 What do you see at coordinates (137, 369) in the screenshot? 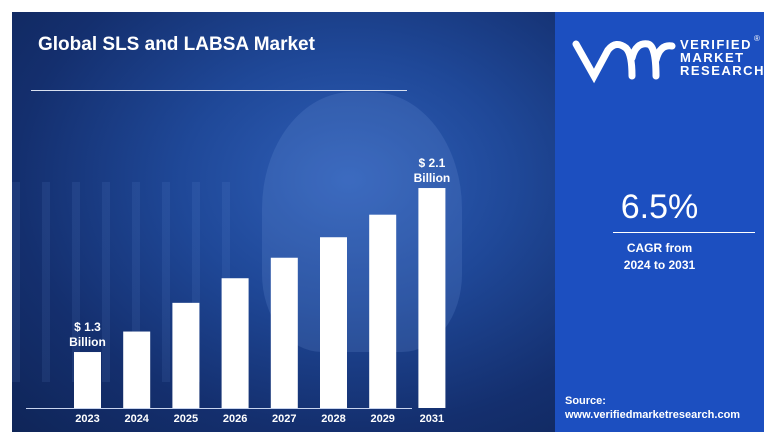
I see `bar-2024` at bounding box center [137, 369].